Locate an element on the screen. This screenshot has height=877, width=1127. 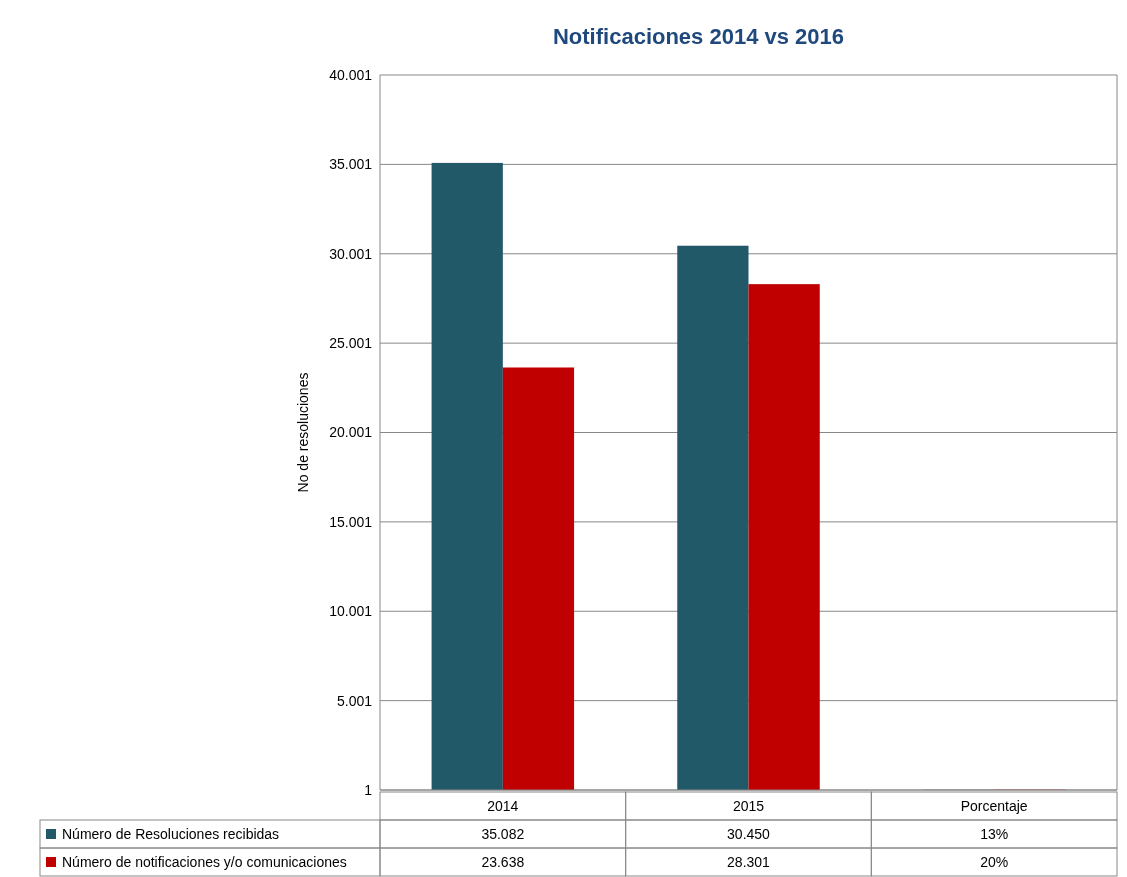
data-label: 30.450 is located at coordinates (749, 833).